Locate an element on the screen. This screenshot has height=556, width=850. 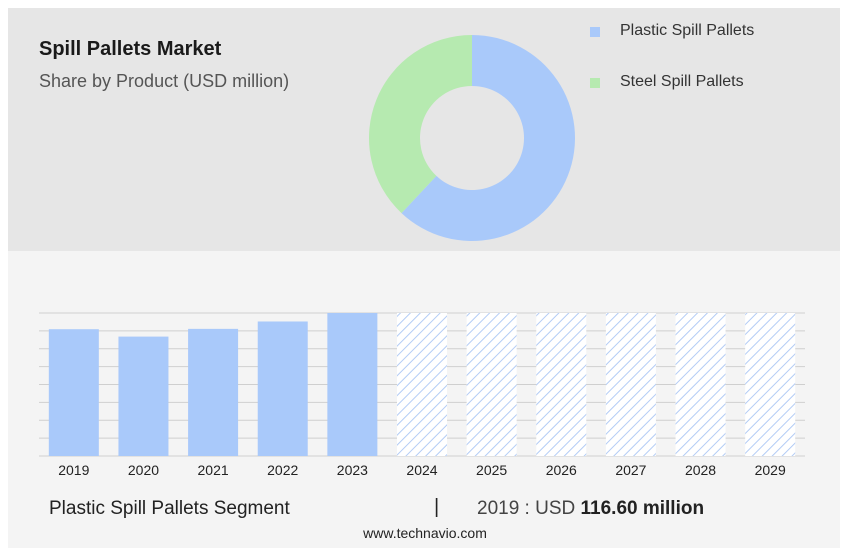
chart-subtitle: Share by Product (USD million) is located at coordinates (164, 81).